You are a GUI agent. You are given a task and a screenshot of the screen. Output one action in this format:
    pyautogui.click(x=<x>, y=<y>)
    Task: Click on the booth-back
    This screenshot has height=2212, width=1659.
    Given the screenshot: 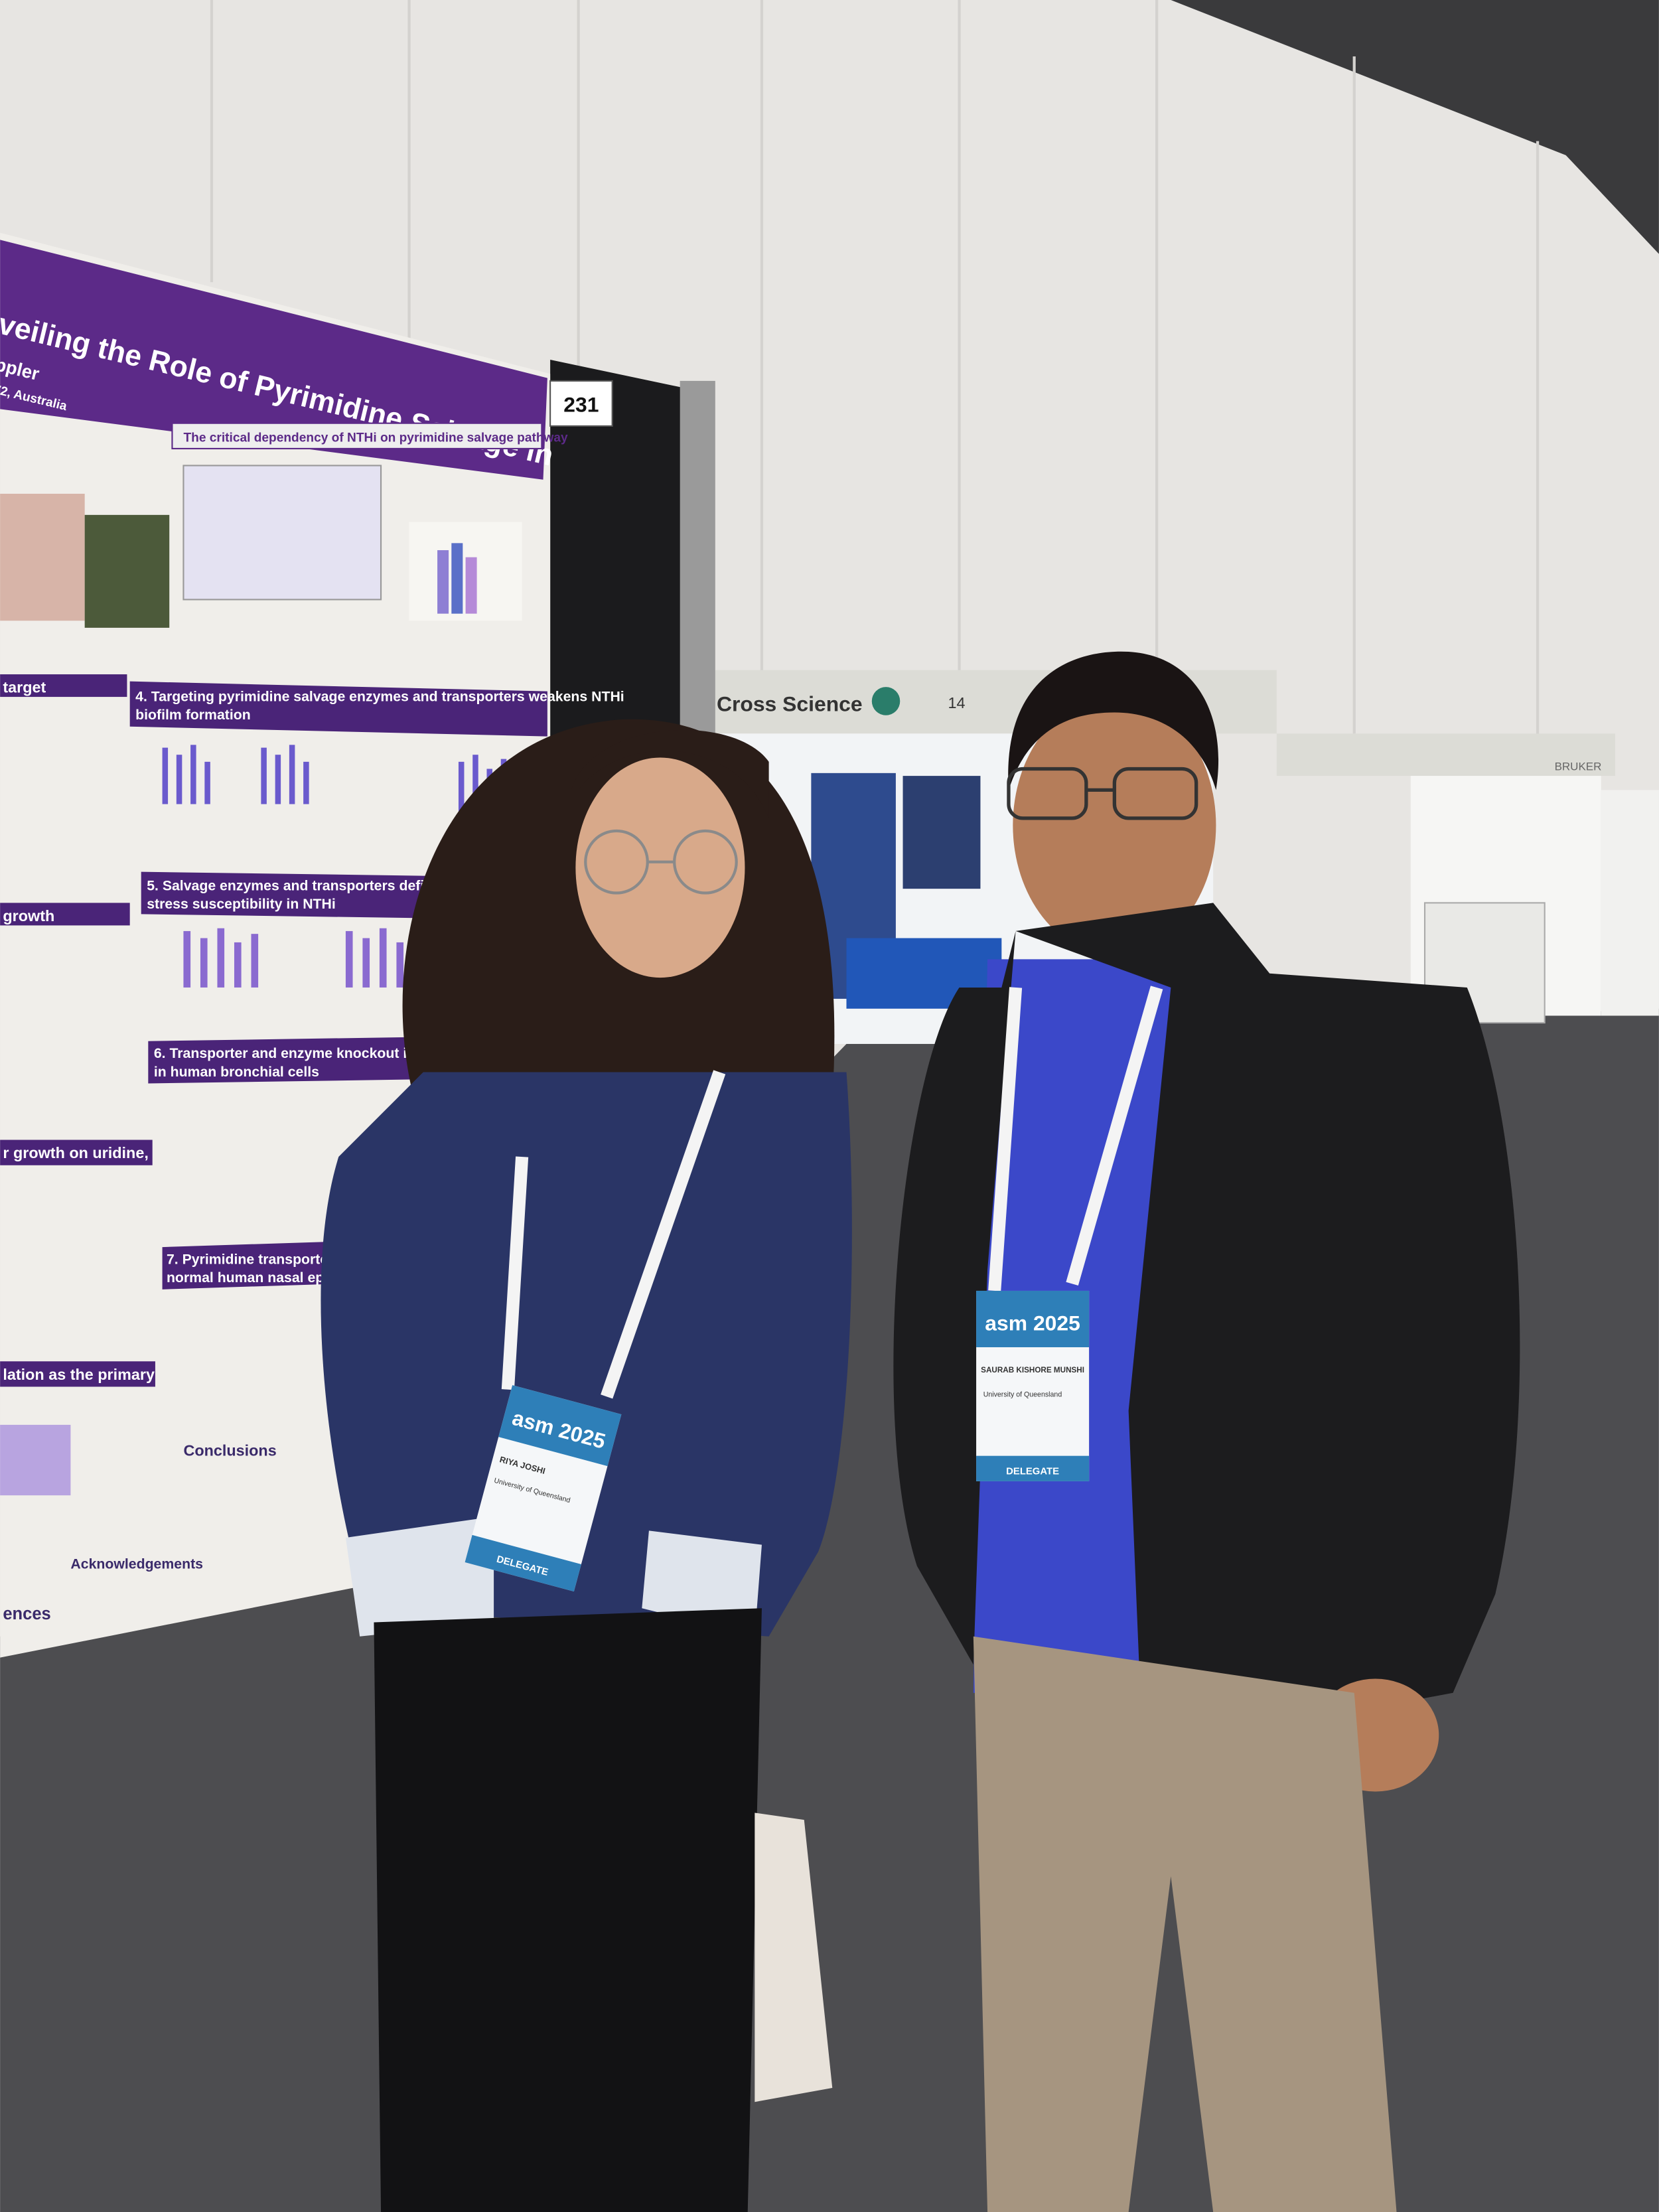 What is the action you would take?
    pyautogui.click(x=1630, y=903)
    